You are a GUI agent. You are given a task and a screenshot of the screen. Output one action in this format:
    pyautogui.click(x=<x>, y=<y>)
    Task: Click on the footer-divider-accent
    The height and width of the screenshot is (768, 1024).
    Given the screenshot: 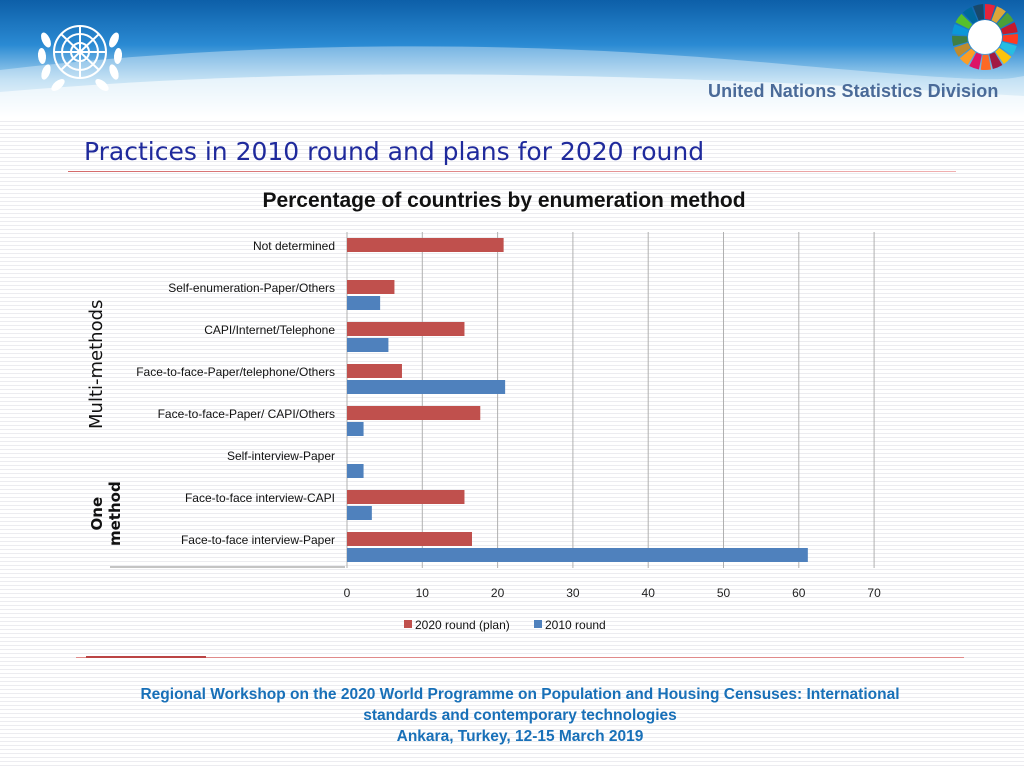 What is the action you would take?
    pyautogui.click(x=146, y=657)
    